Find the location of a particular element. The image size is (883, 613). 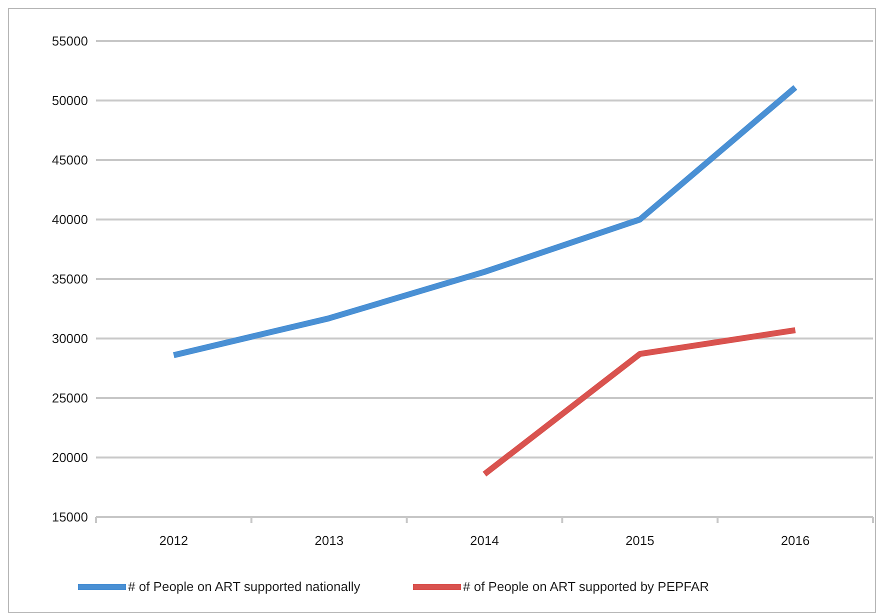

y-tick-label: 50000 is located at coordinates (70, 100).